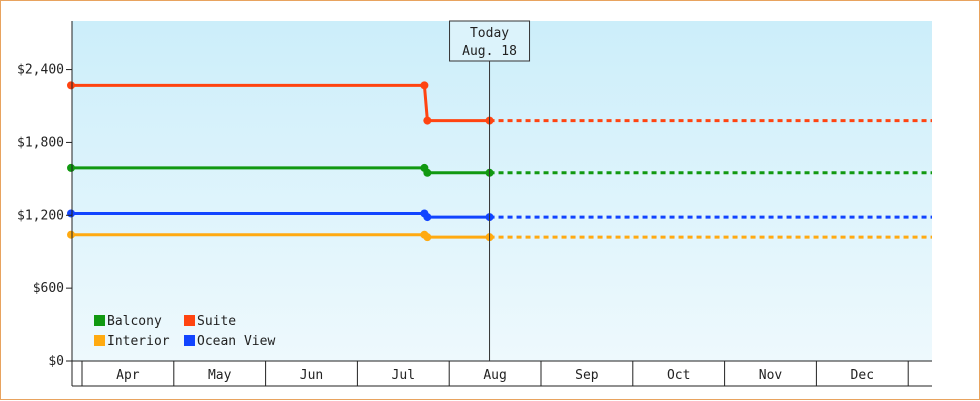 The height and width of the screenshot is (401, 980). What do you see at coordinates (189, 340) in the screenshot?
I see `legend-swatch-ocean-view` at bounding box center [189, 340].